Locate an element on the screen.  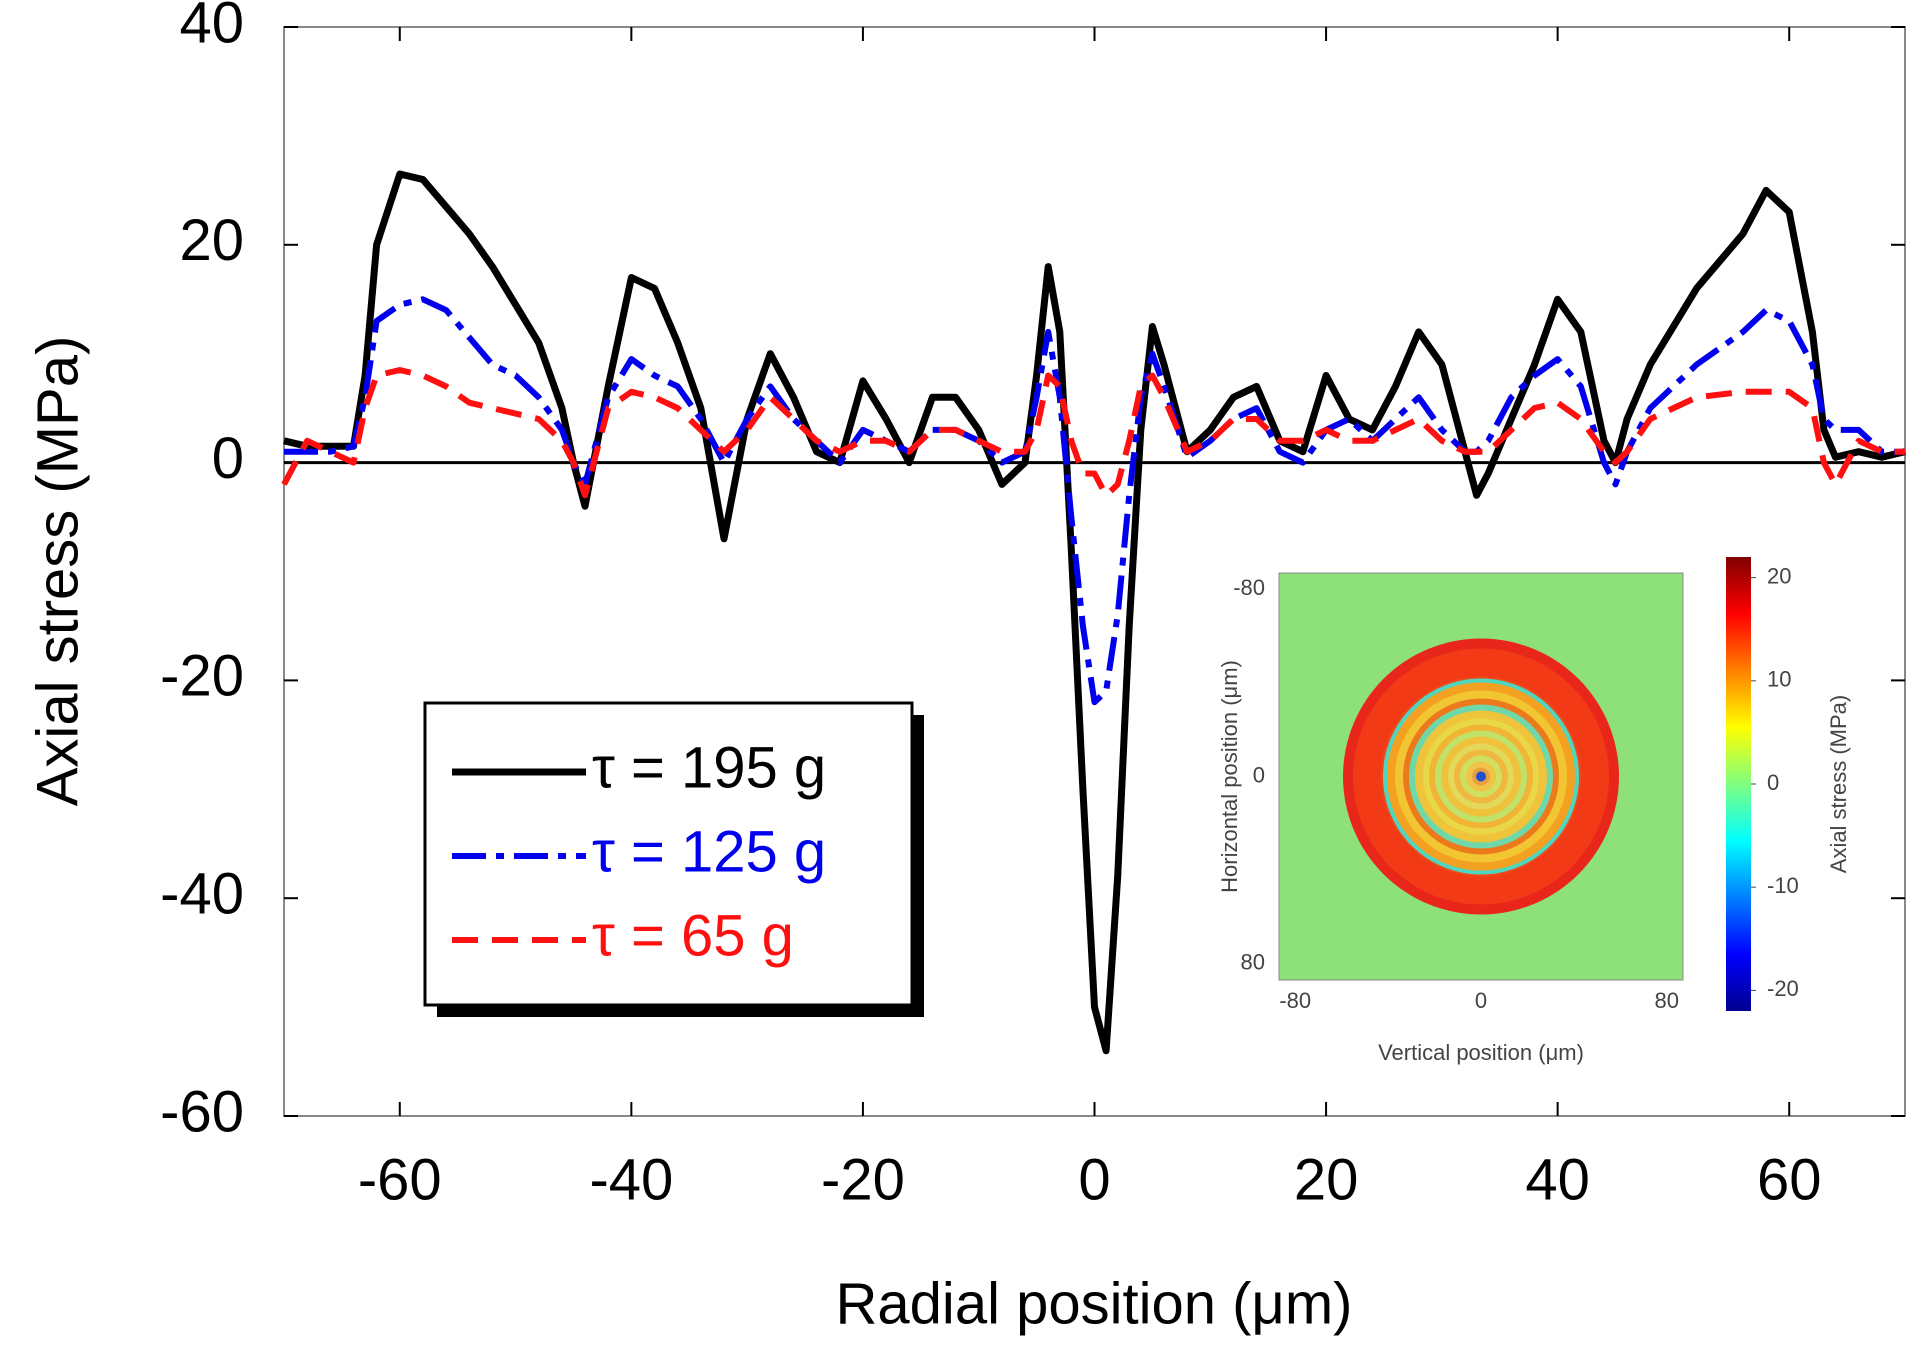
inset-y-tick-label: 0 is located at coordinates (1259, 774).